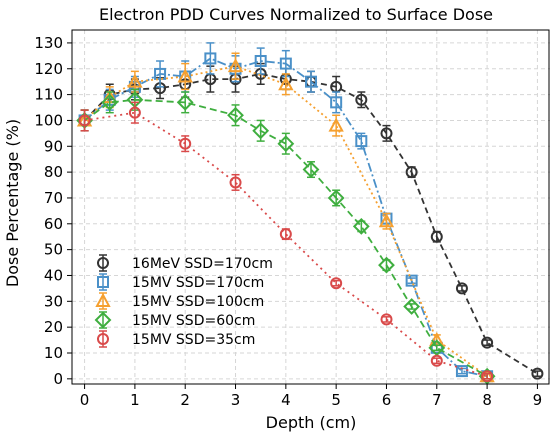  What do you see at coordinates (53, 198) in the screenshot?
I see `y-tick-label: 70` at bounding box center [53, 198].